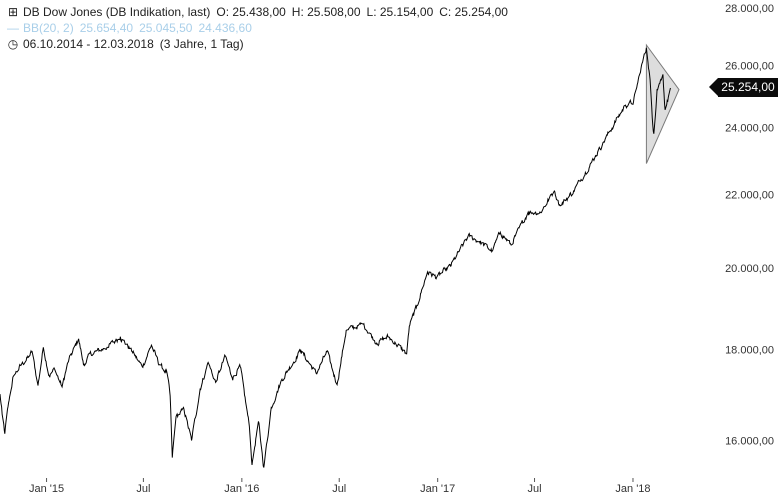 Image resolution: width=780 pixels, height=503 pixels. Describe the element at coordinates (713, 87) in the screenshot. I see `last-price-pointer` at that location.